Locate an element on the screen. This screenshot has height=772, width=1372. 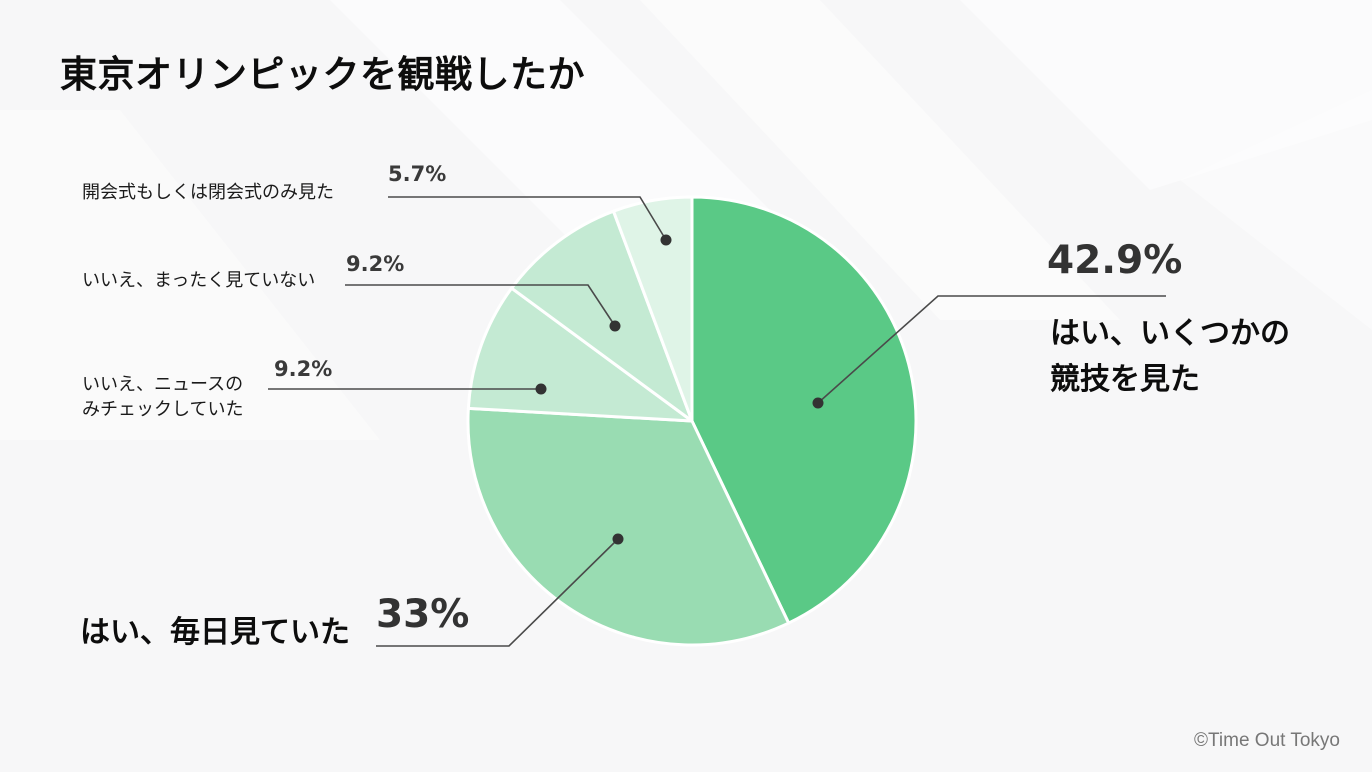
slice-label-1: はい、毎日見ていた is located at coordinates (215, 633).